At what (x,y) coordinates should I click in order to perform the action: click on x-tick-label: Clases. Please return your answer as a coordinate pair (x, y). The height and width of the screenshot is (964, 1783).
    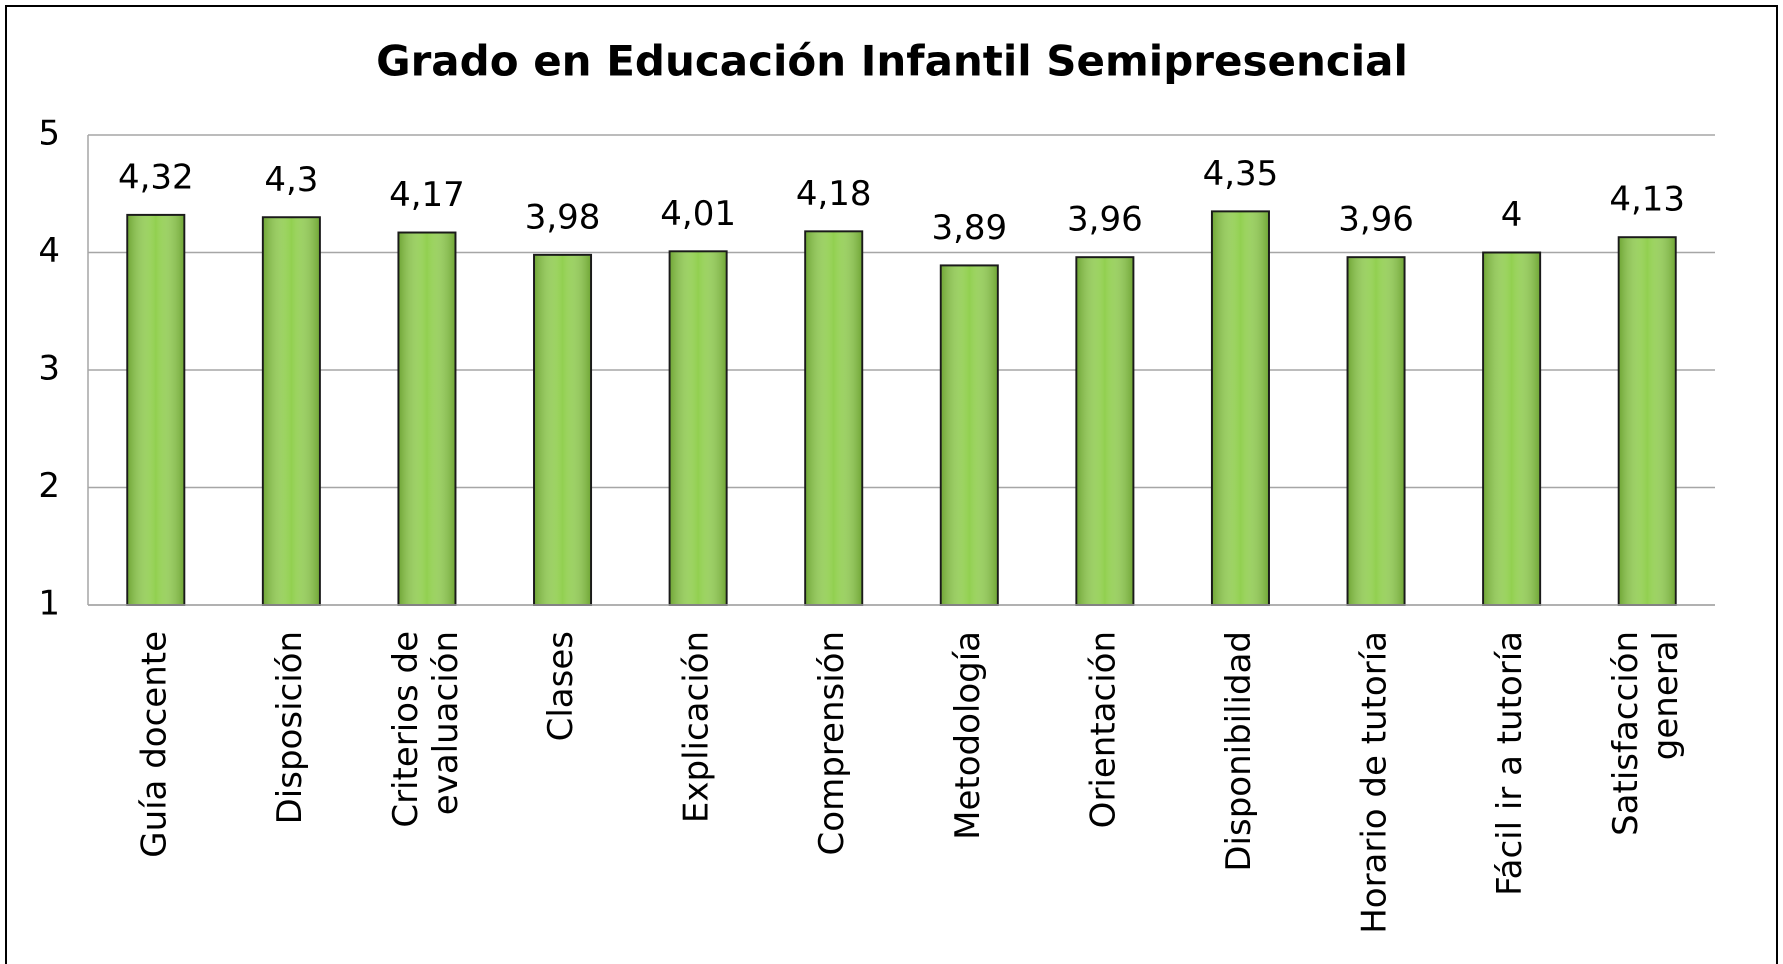
    Looking at the image, I should click on (561, 686).